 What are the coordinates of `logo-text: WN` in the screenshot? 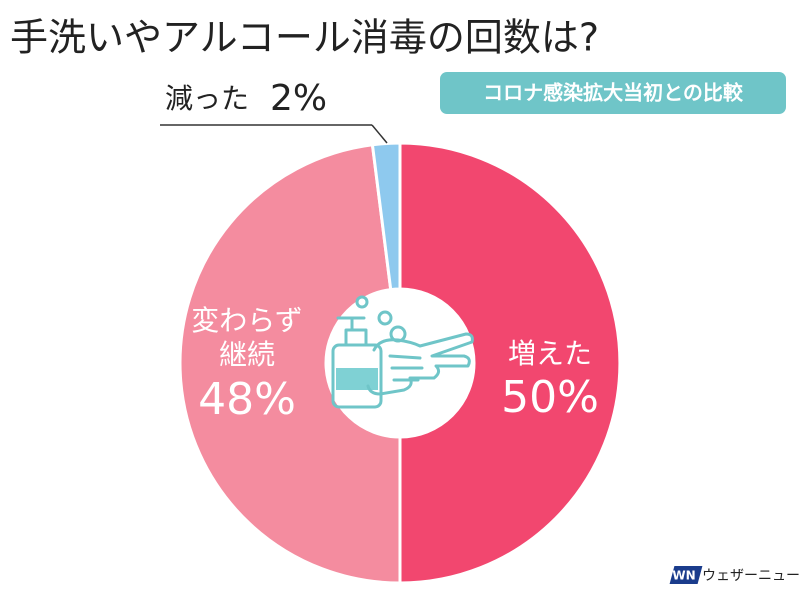 It's located at (683, 576).